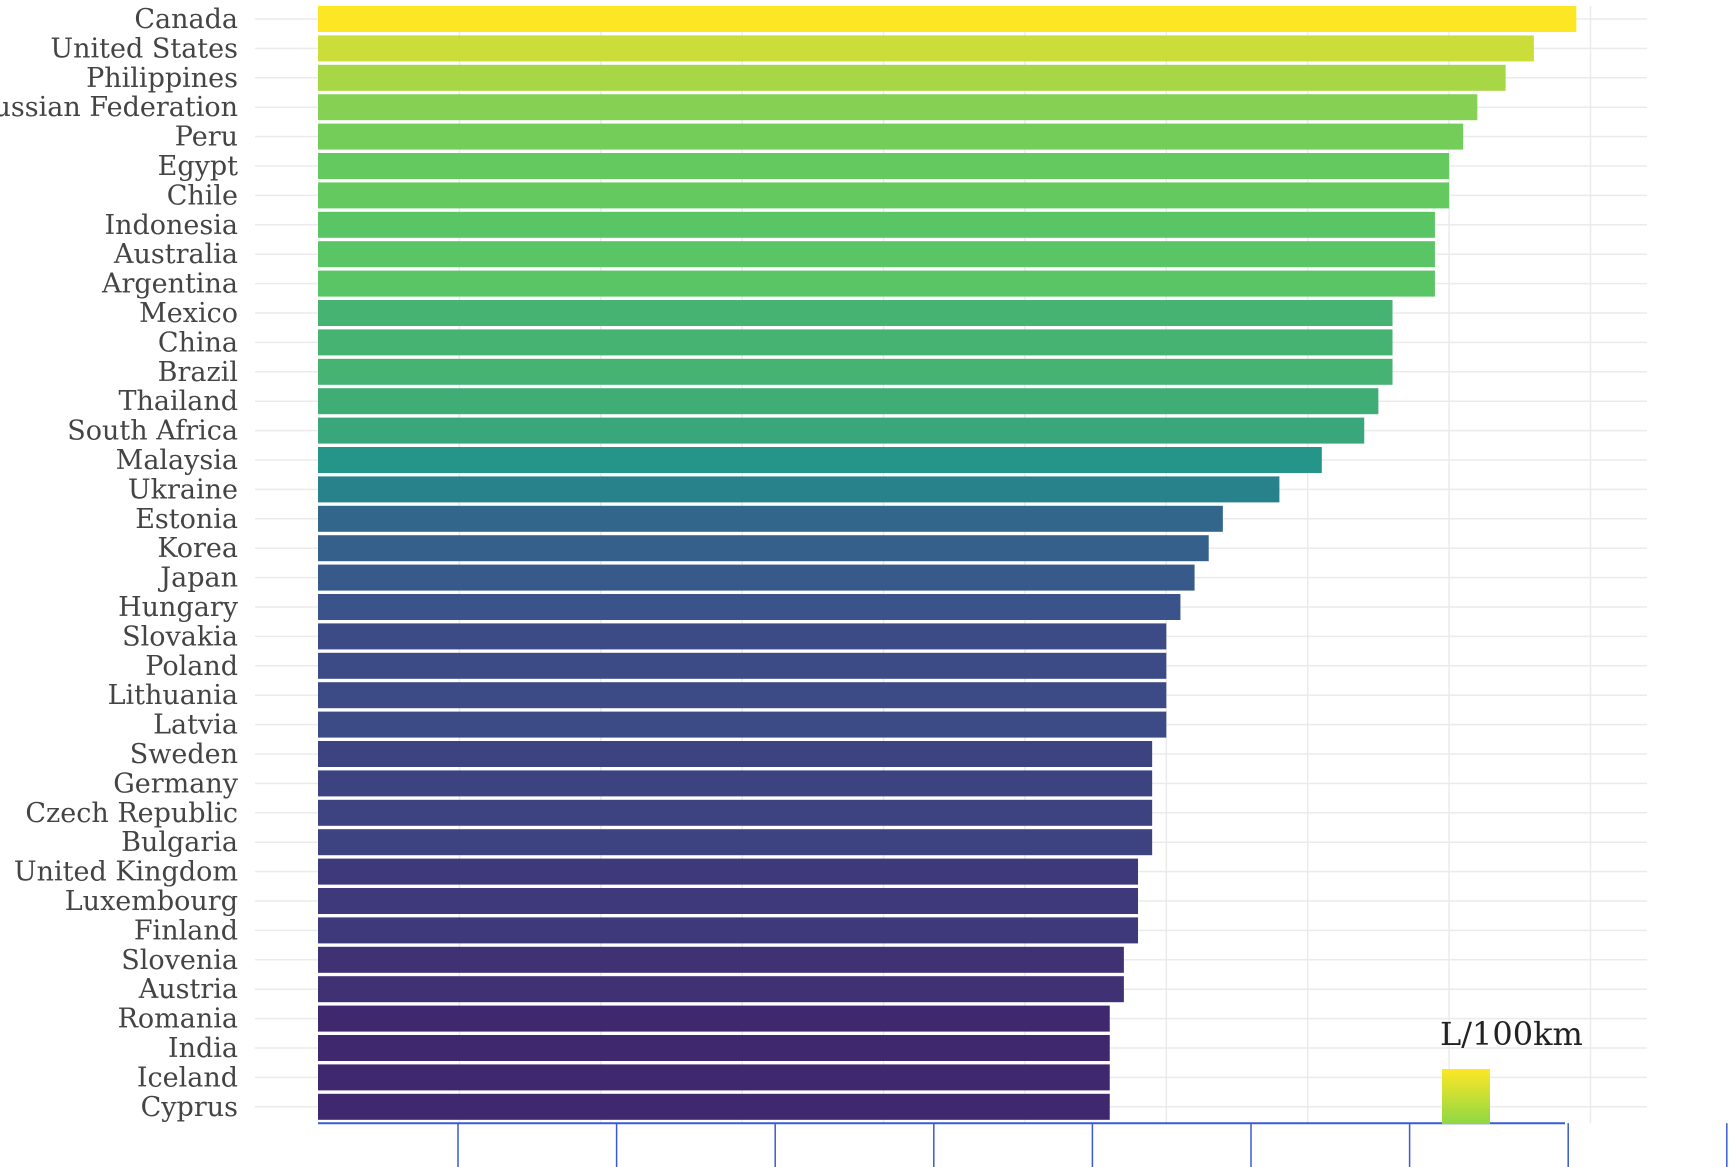 The width and height of the screenshot is (1734, 1167). What do you see at coordinates (898, 107) in the screenshot?
I see `bar-russian-federation` at bounding box center [898, 107].